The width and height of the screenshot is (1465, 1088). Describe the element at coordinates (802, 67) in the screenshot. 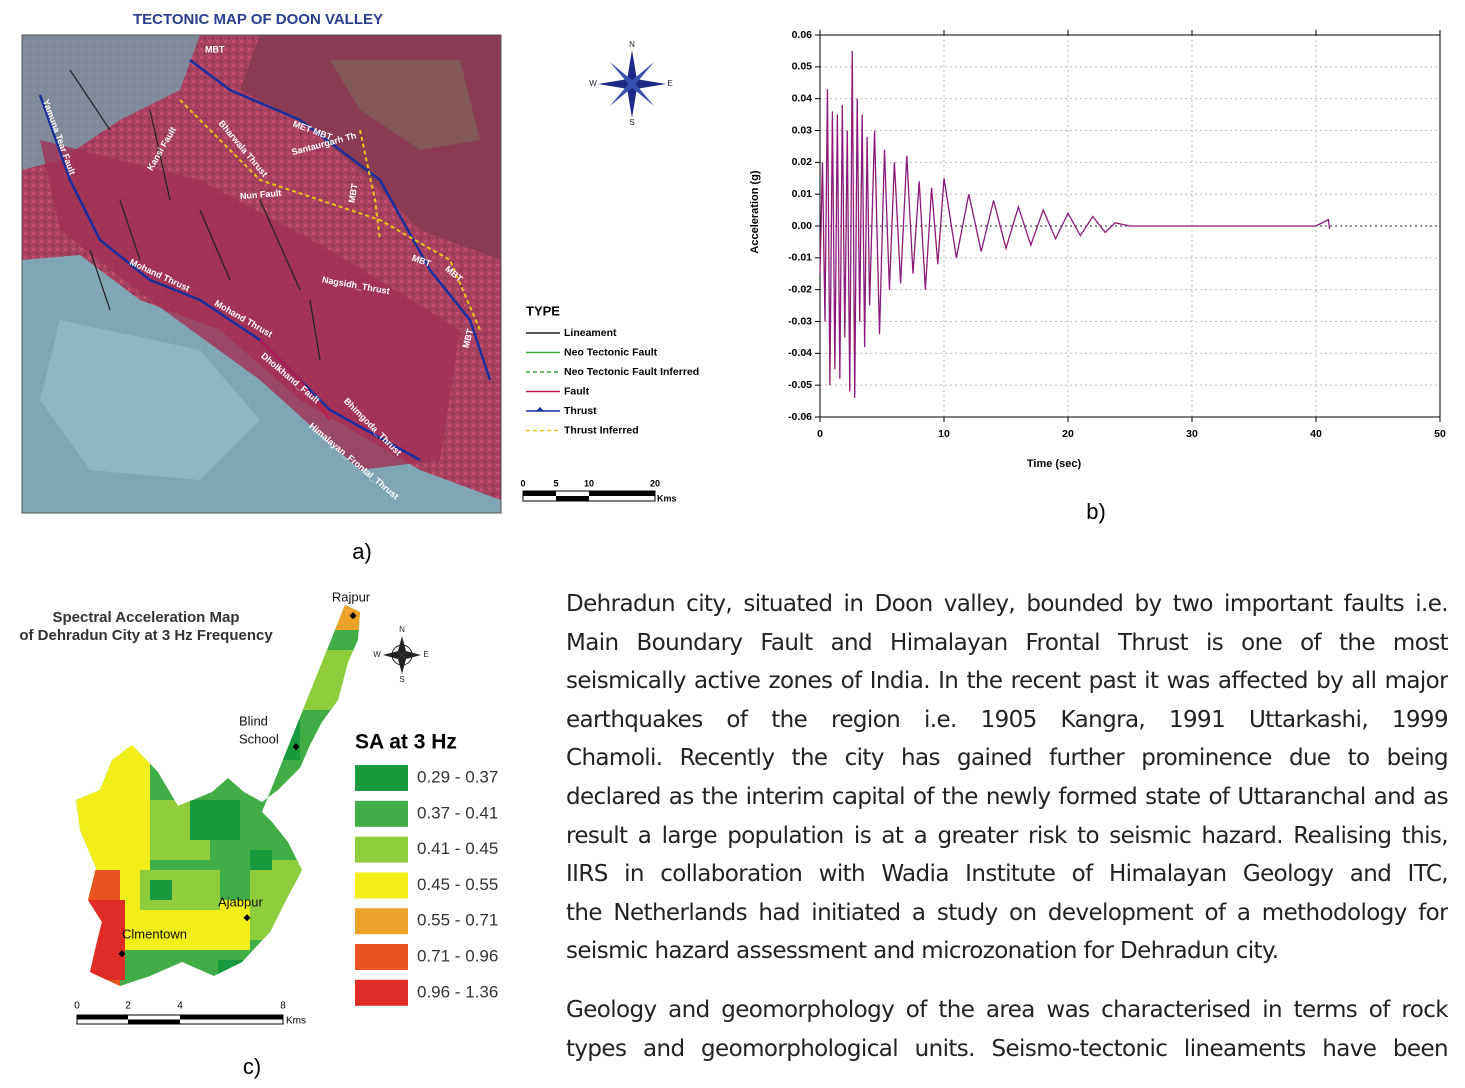

I see `y-tick-label: 0.05` at that location.